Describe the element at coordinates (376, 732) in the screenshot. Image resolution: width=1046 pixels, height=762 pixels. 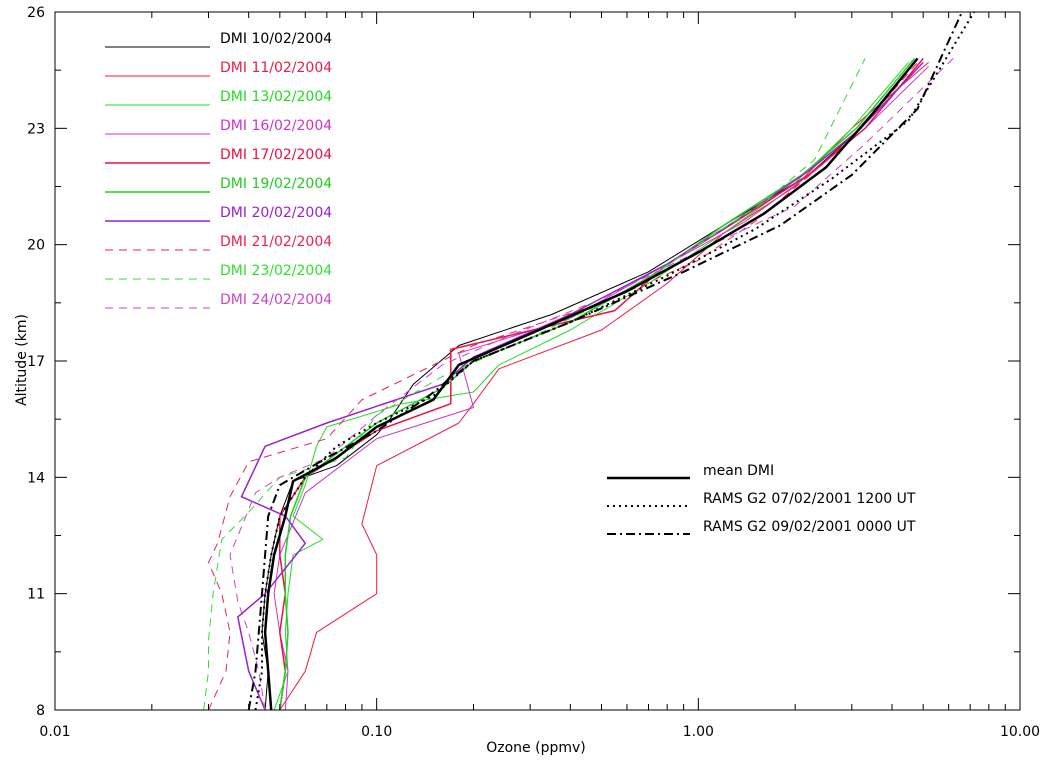
I see `x-tick-label: 0.10` at that location.